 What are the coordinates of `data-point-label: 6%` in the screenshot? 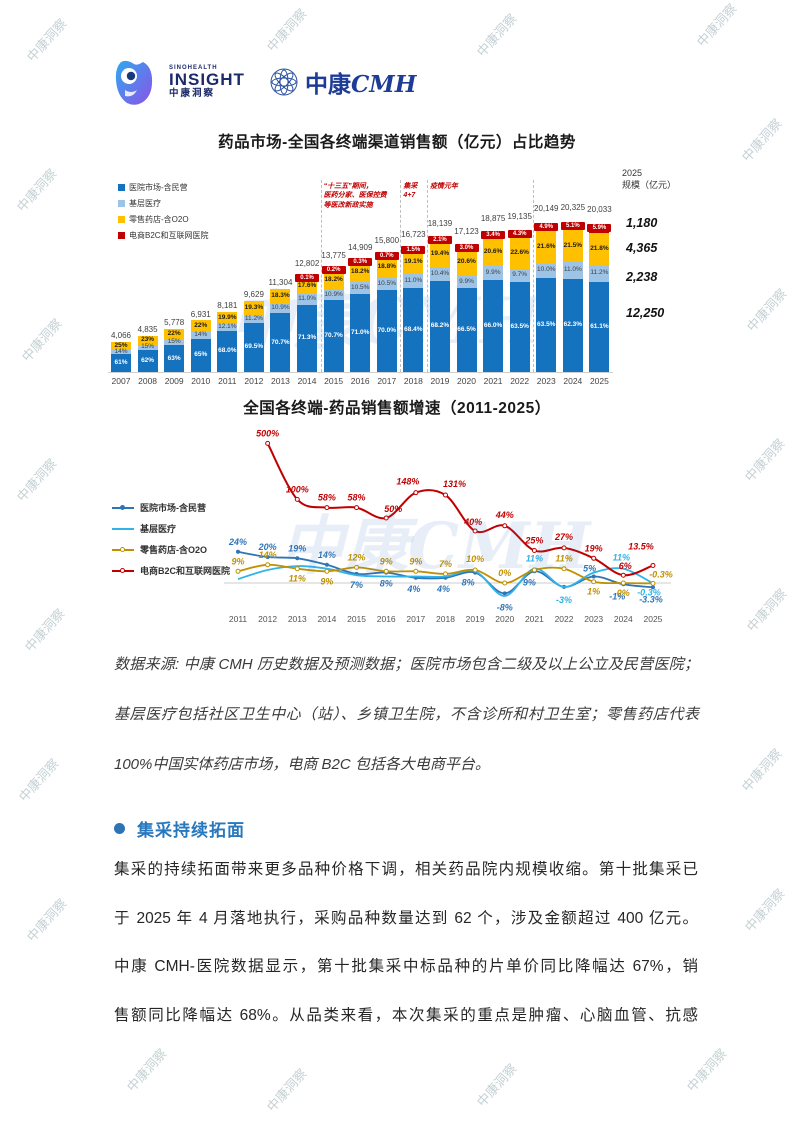 It's located at (625, 566).